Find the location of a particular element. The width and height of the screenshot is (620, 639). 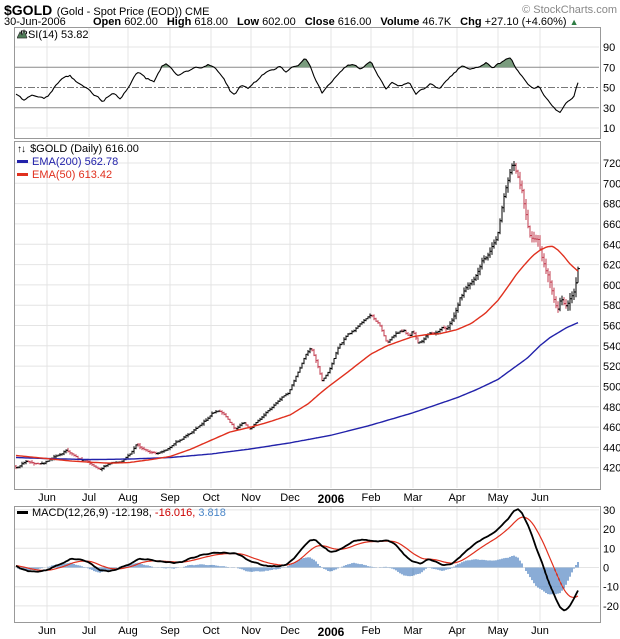

macd-legend-label: MACD(12,26,9) is located at coordinates (70, 513).